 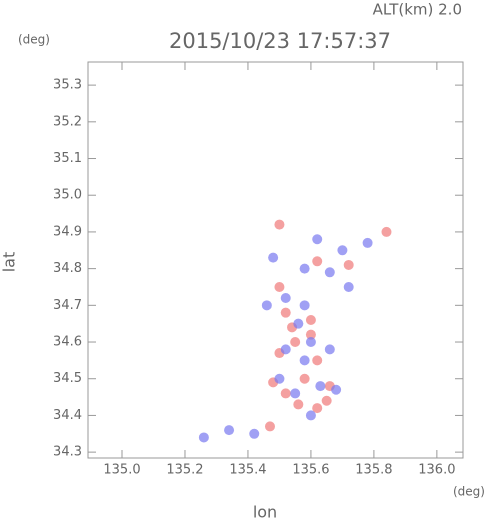 I want to click on x-axis-label: lon, so click(x=265, y=512).